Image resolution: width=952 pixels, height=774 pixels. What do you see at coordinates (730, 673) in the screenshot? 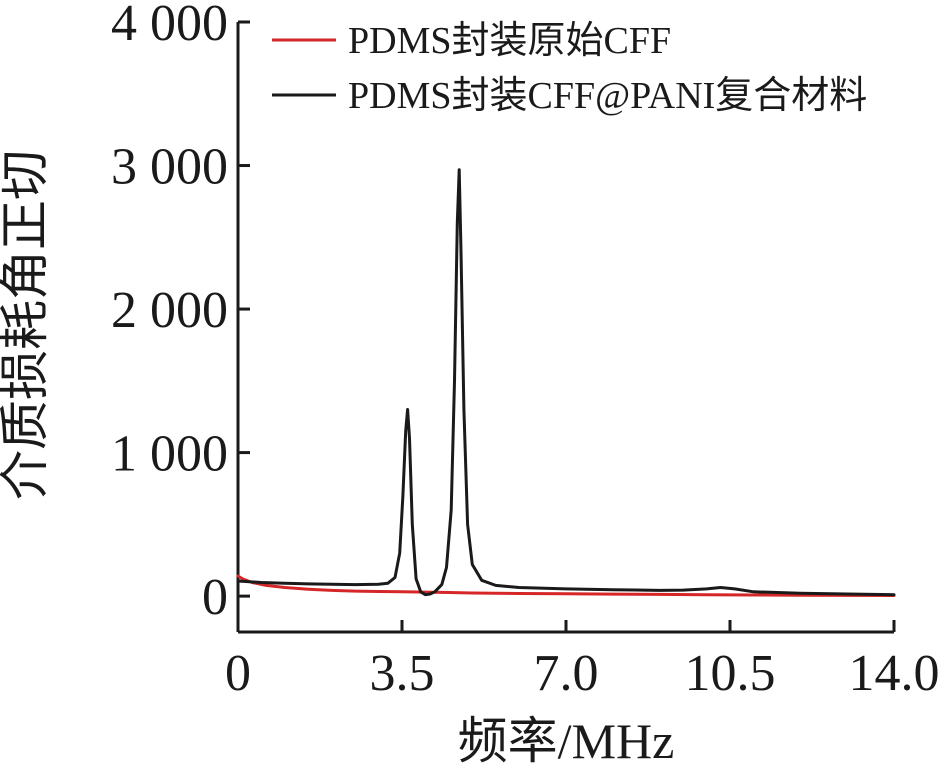
I see `x-tick-label: 10.5` at bounding box center [730, 673].